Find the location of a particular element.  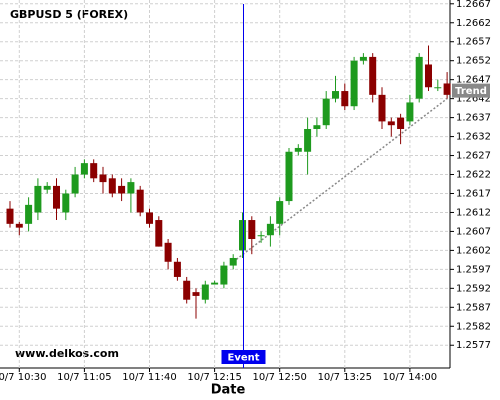

y-tick-label: 1.2607 is located at coordinates (473, 231).